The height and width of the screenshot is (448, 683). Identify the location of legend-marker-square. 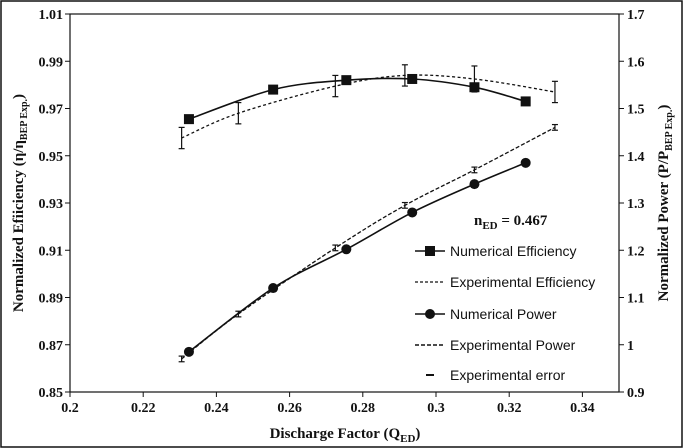
(430, 251).